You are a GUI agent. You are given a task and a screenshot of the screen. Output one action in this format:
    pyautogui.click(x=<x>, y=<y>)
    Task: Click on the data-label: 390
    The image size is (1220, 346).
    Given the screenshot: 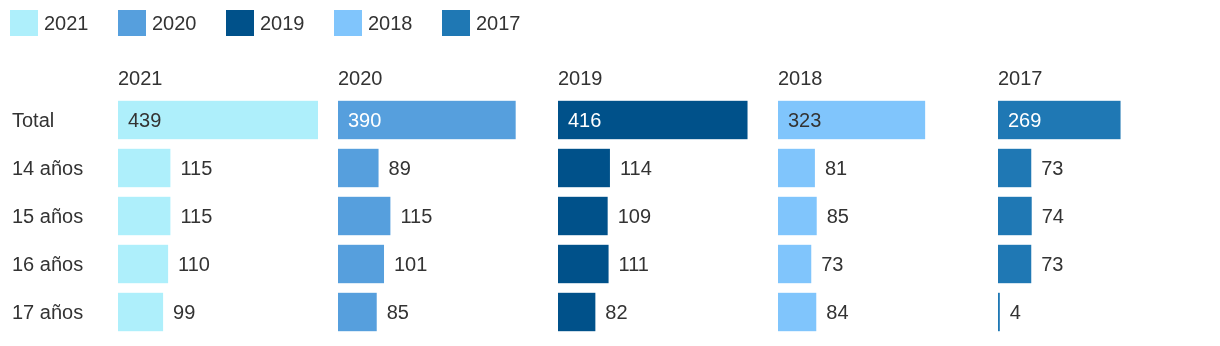 What is the action you would take?
    pyautogui.click(x=365, y=120)
    